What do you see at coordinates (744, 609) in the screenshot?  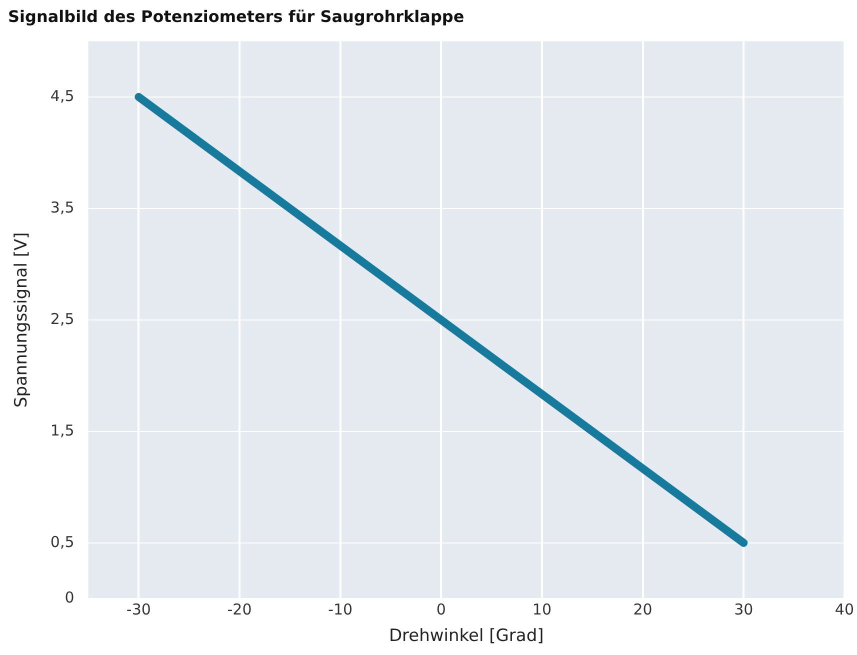 I see `x-tick-label: 30` at bounding box center [744, 609].